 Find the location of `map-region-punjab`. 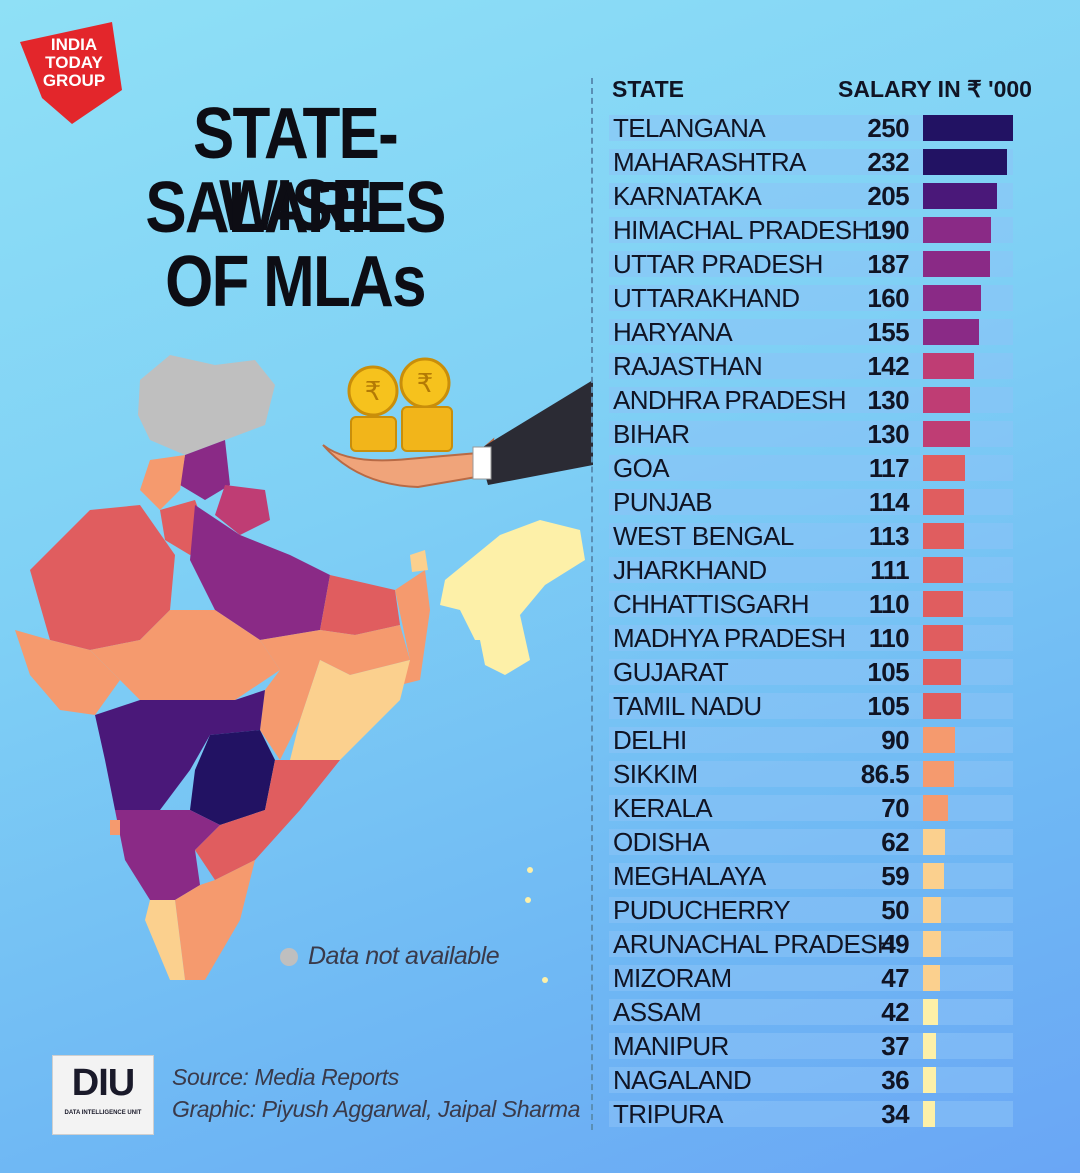

map-region-punjab is located at coordinates (162, 482).